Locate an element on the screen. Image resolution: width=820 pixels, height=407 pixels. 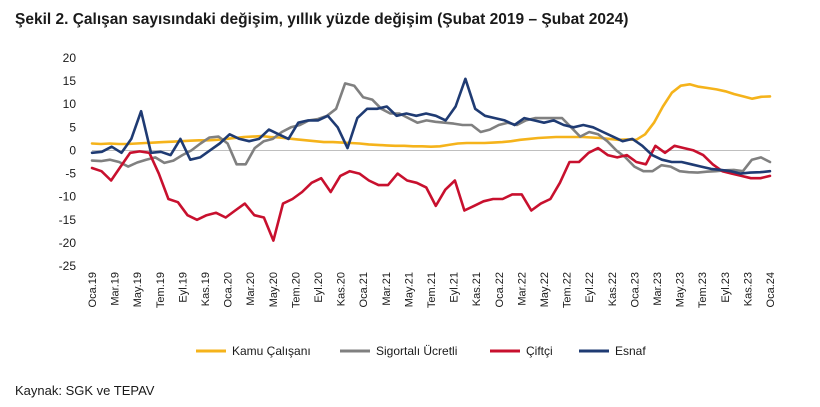
y-tick-label: 15 is located at coordinates (70, 81).